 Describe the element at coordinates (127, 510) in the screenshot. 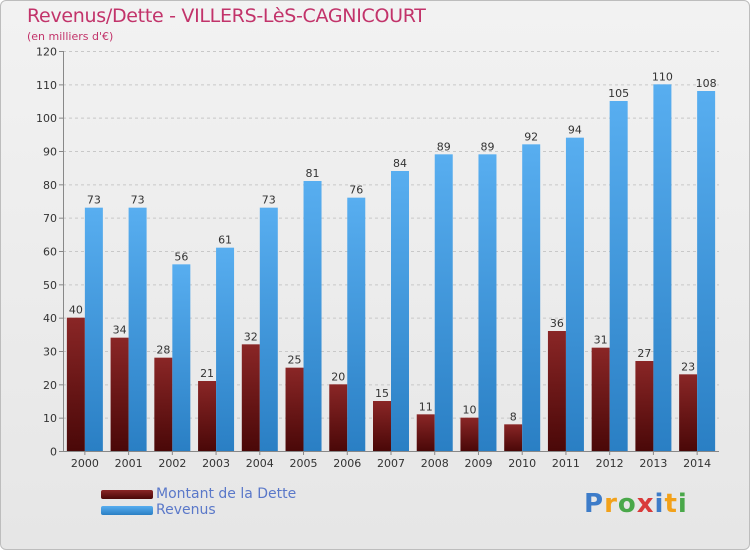

I see `legend-swatch-revenus` at that location.